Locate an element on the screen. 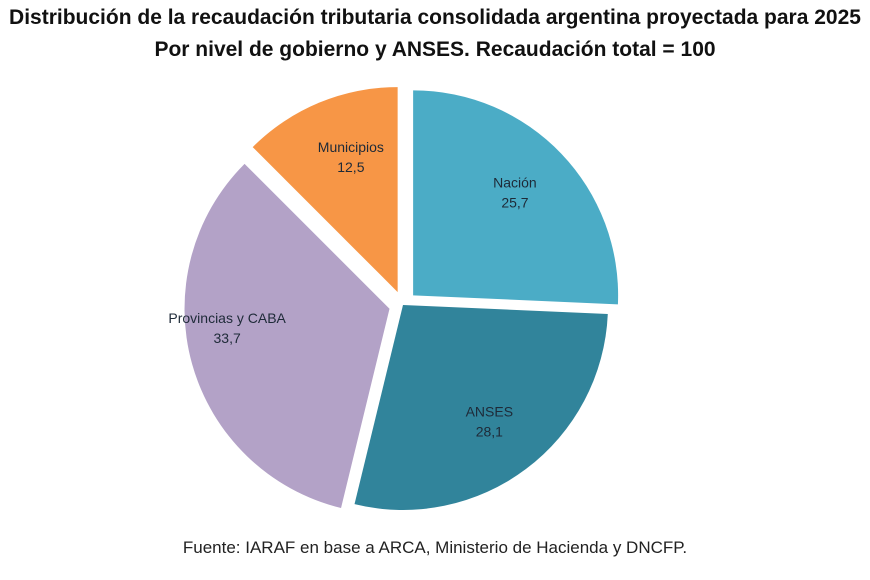 The width and height of the screenshot is (870, 580). slice-category-label: ANSES is located at coordinates (489, 412).